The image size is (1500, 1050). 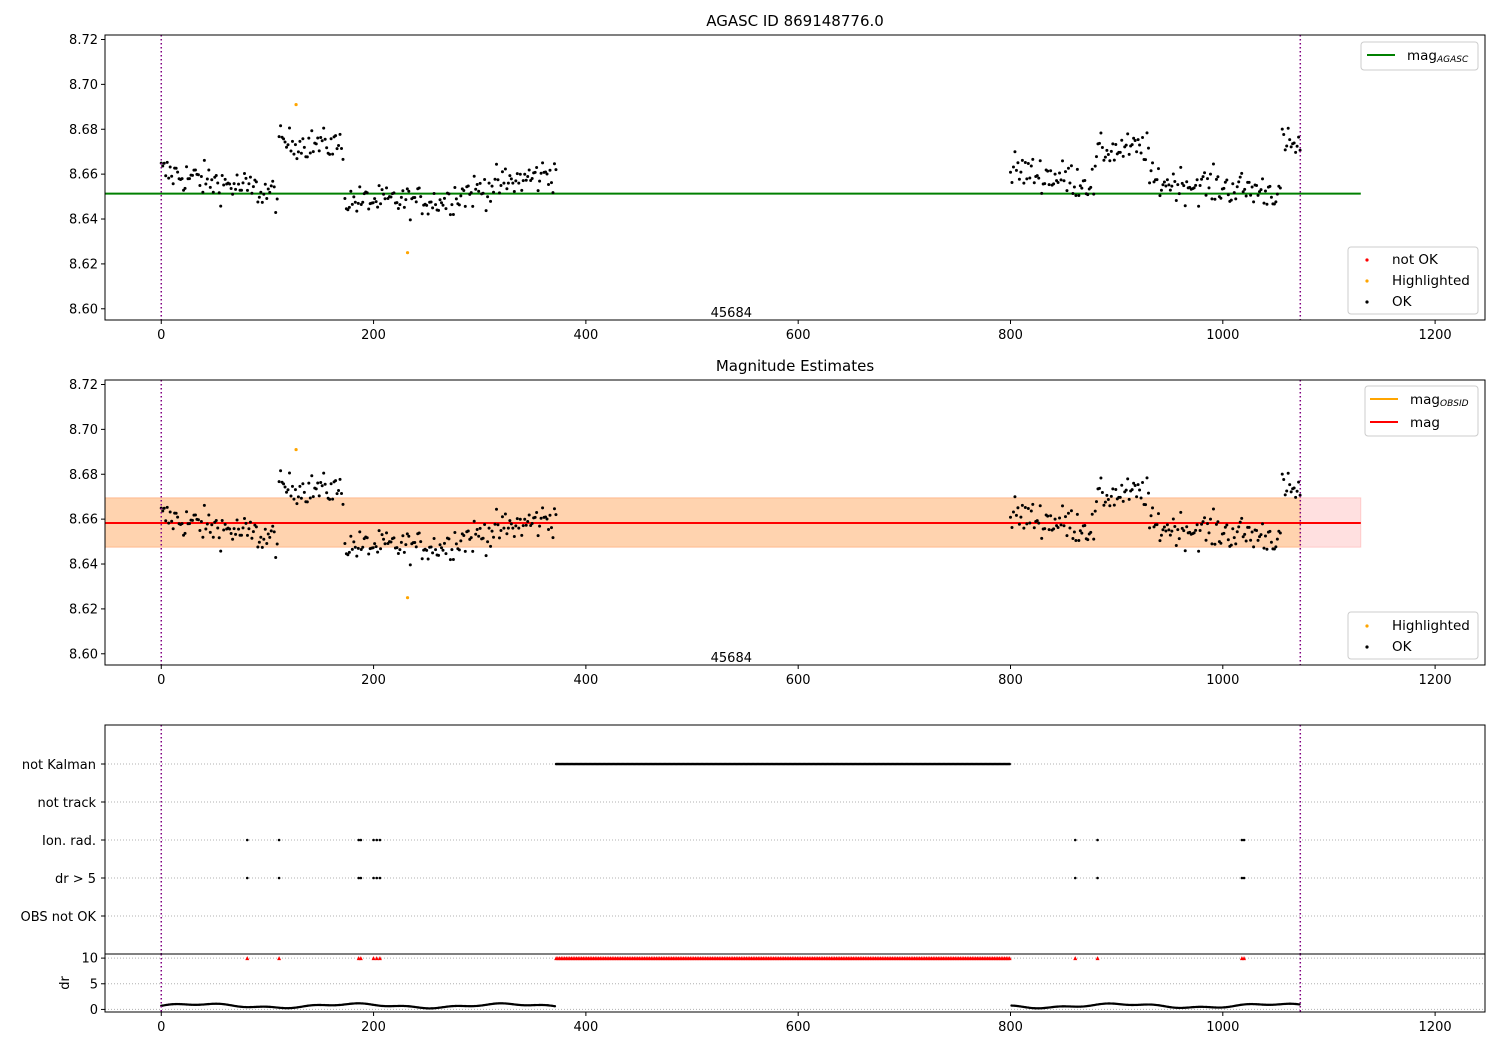 I want to click on estimates-x-tick-label: 600, so click(x=798, y=680).